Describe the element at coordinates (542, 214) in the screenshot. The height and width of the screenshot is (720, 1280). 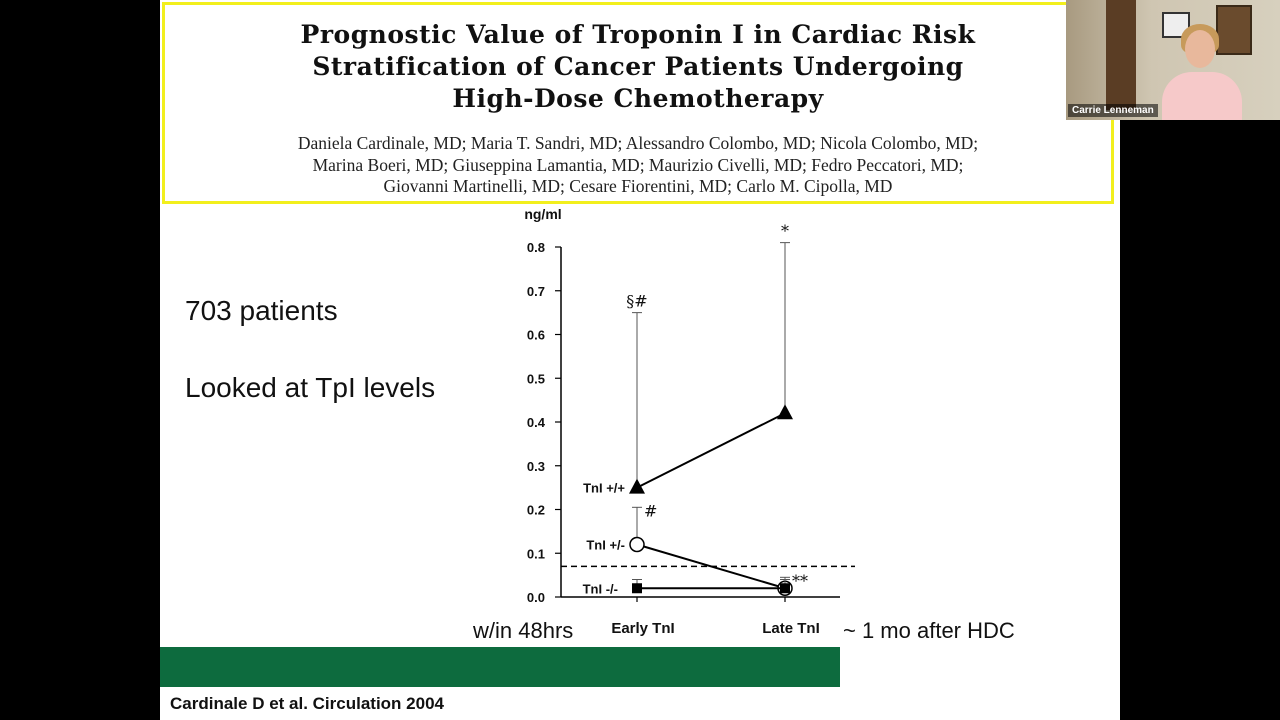
I see `y-axis-label: ng/ml` at that location.